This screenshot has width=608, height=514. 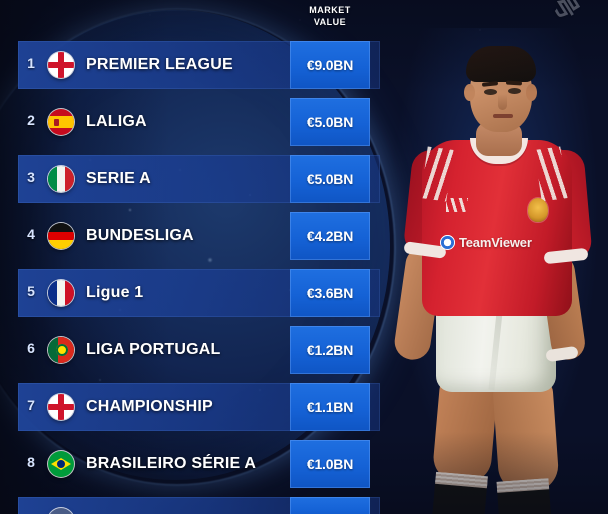 I want to click on table-row: 7 CHAMPIONSHIP €1.1BN, so click(x=190, y=407).